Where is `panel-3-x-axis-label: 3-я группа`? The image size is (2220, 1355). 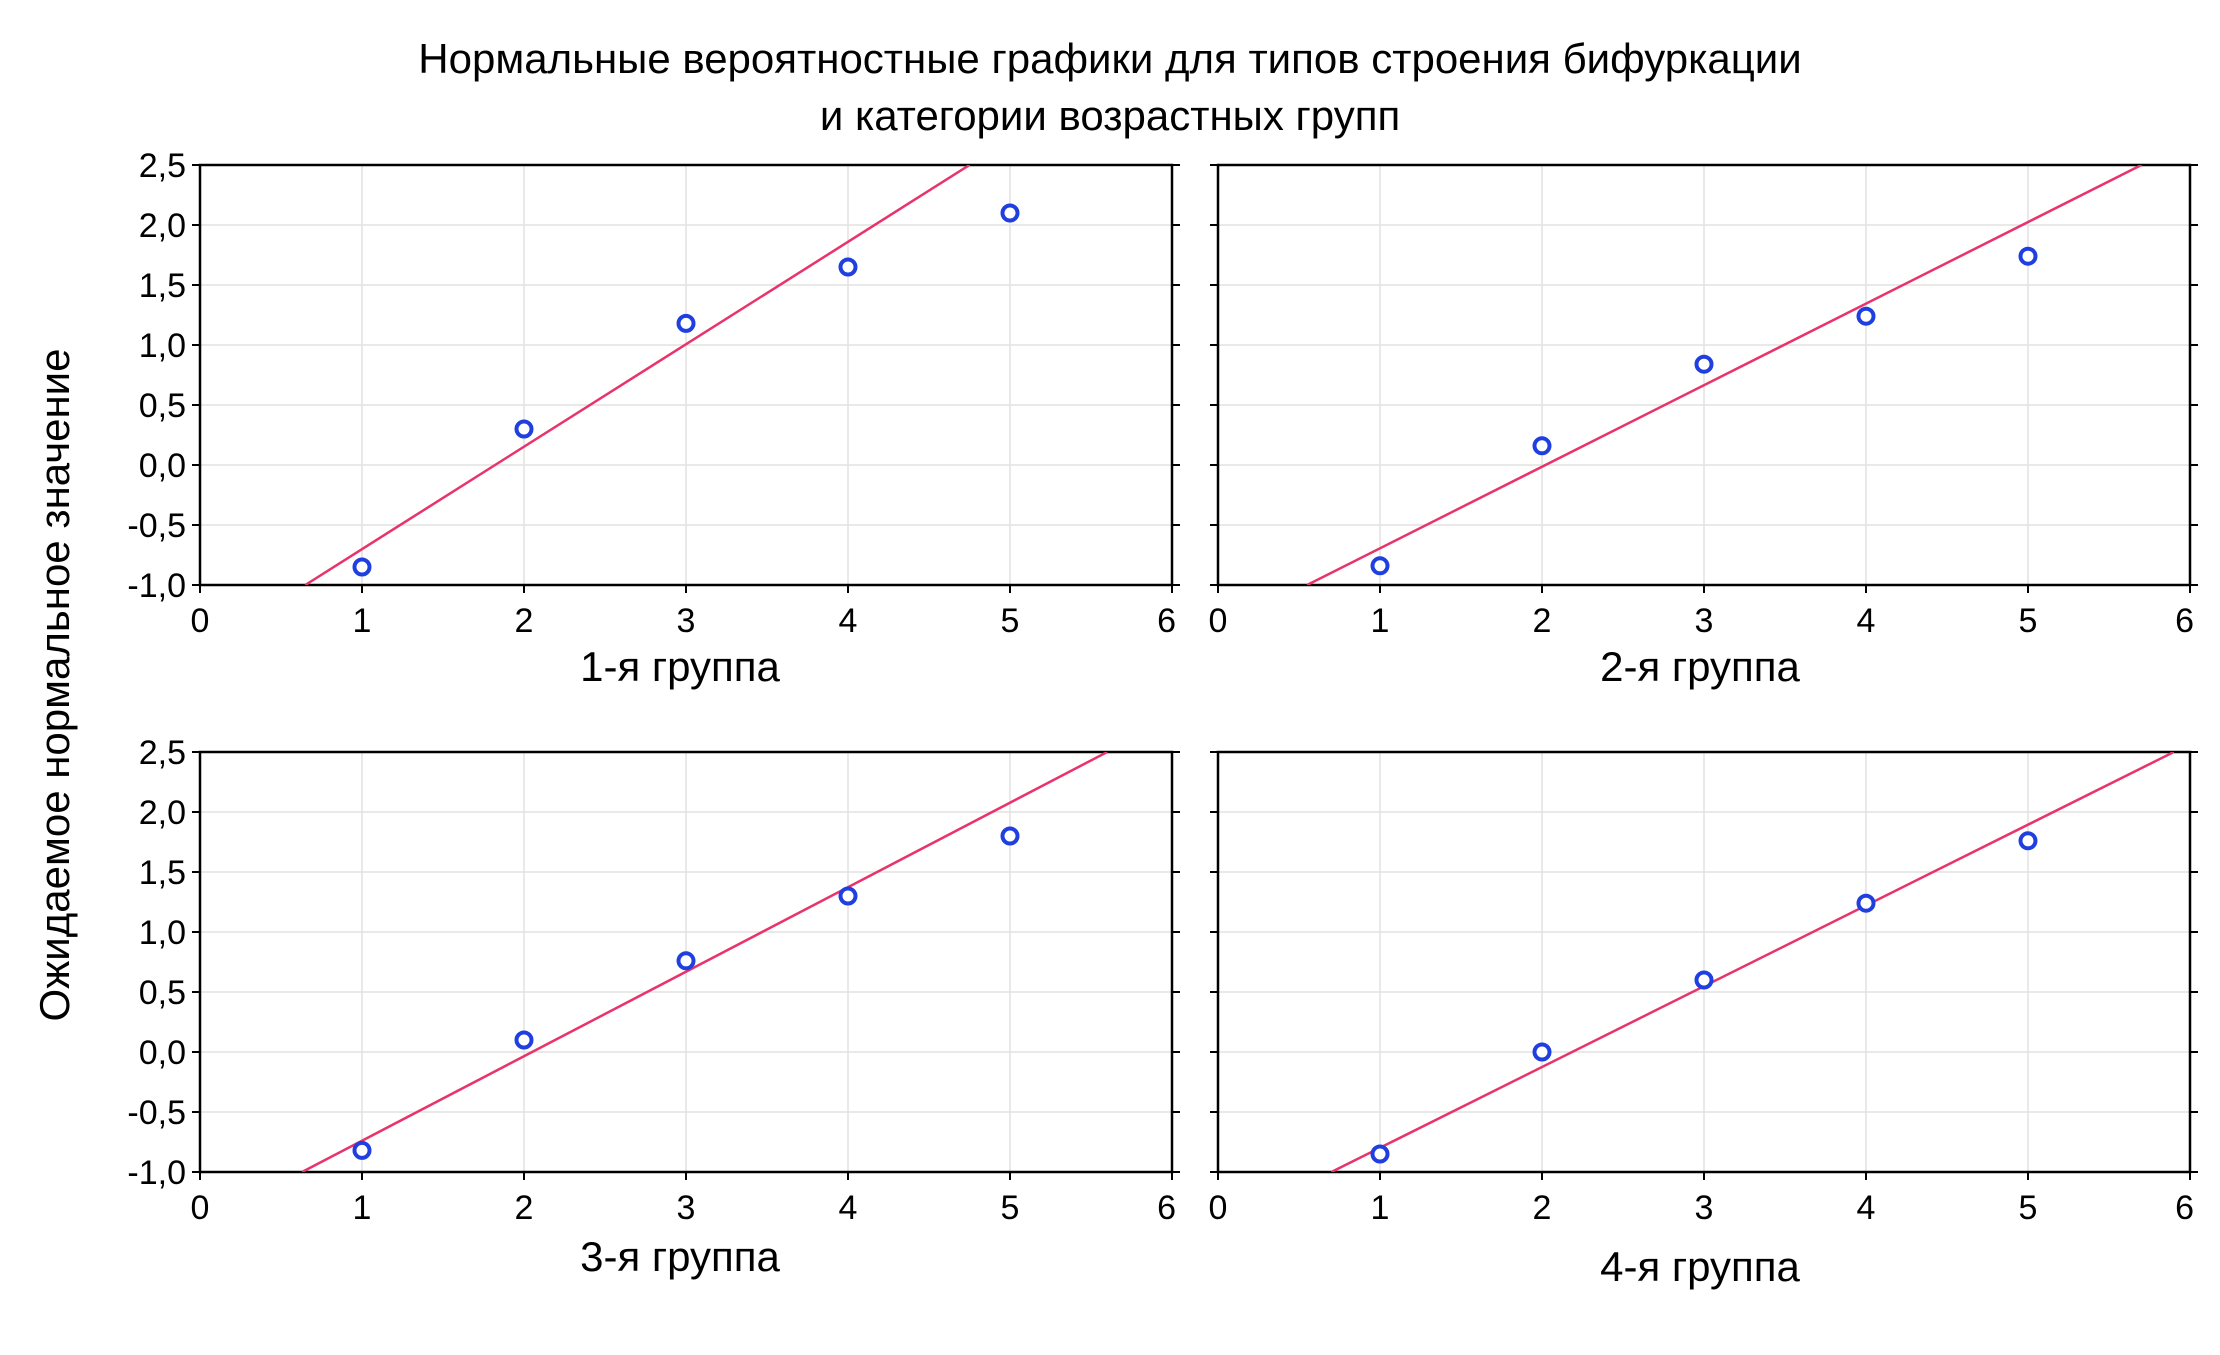 panel-3-x-axis-label: 3-я группа is located at coordinates (680, 1256).